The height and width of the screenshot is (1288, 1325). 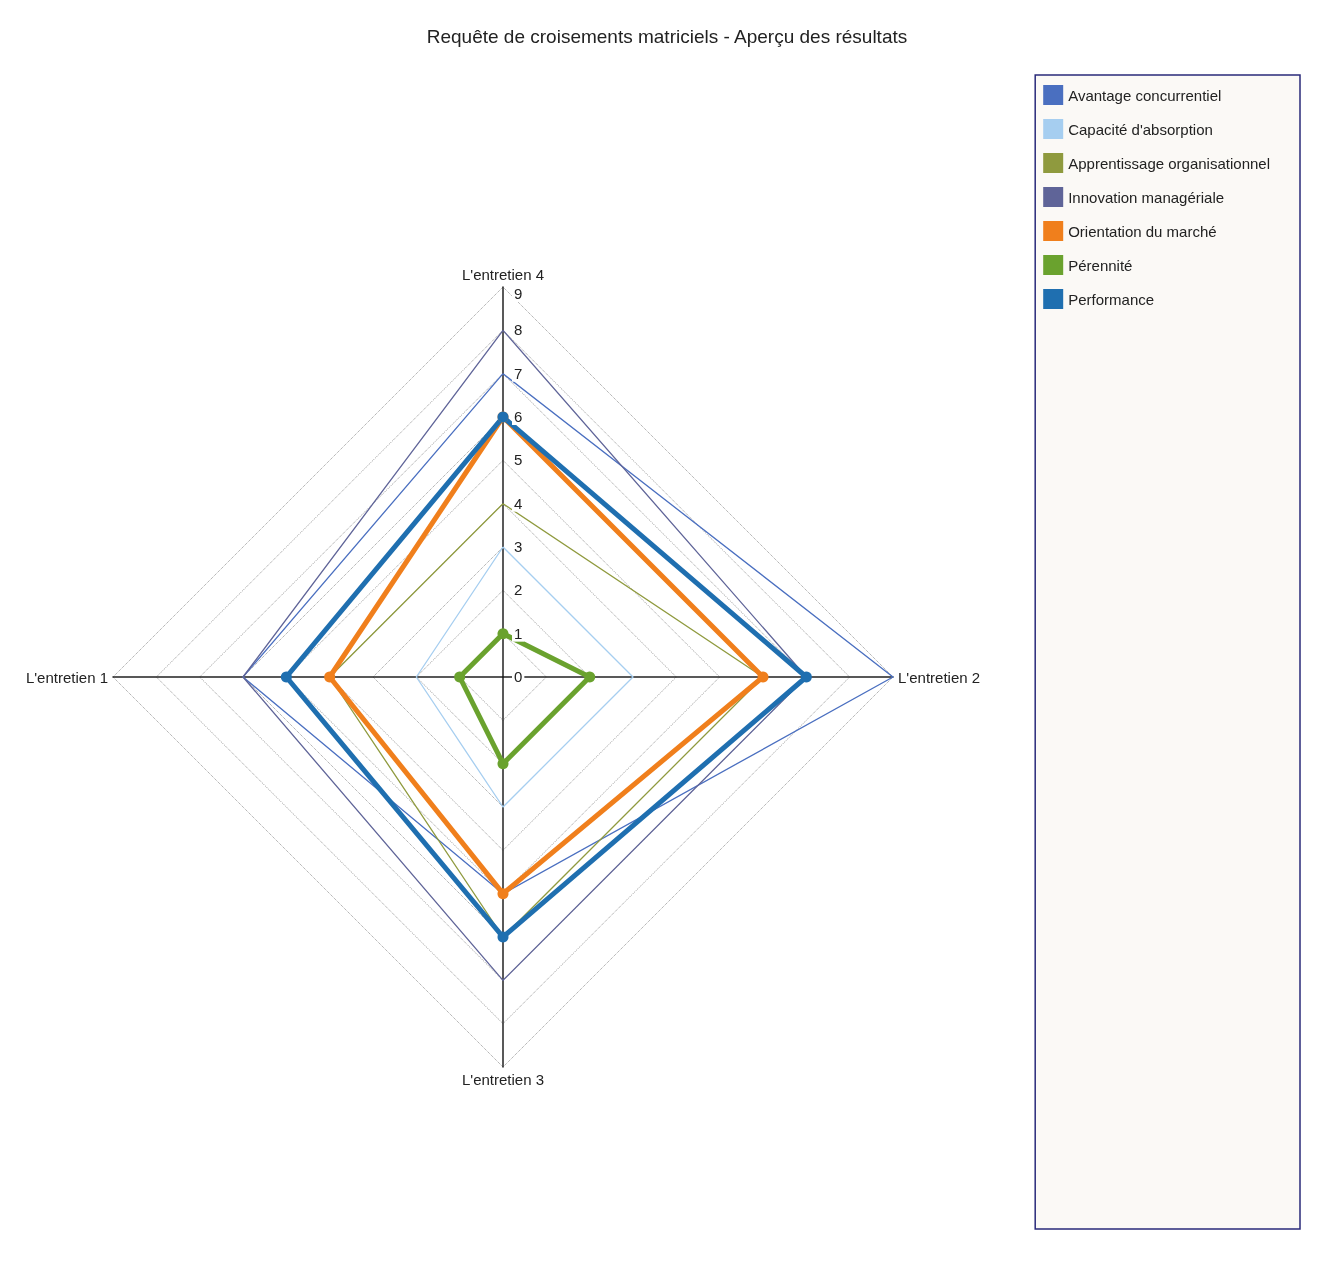 What do you see at coordinates (518, 460) in the screenshot?
I see `y-tick-label: 5` at bounding box center [518, 460].